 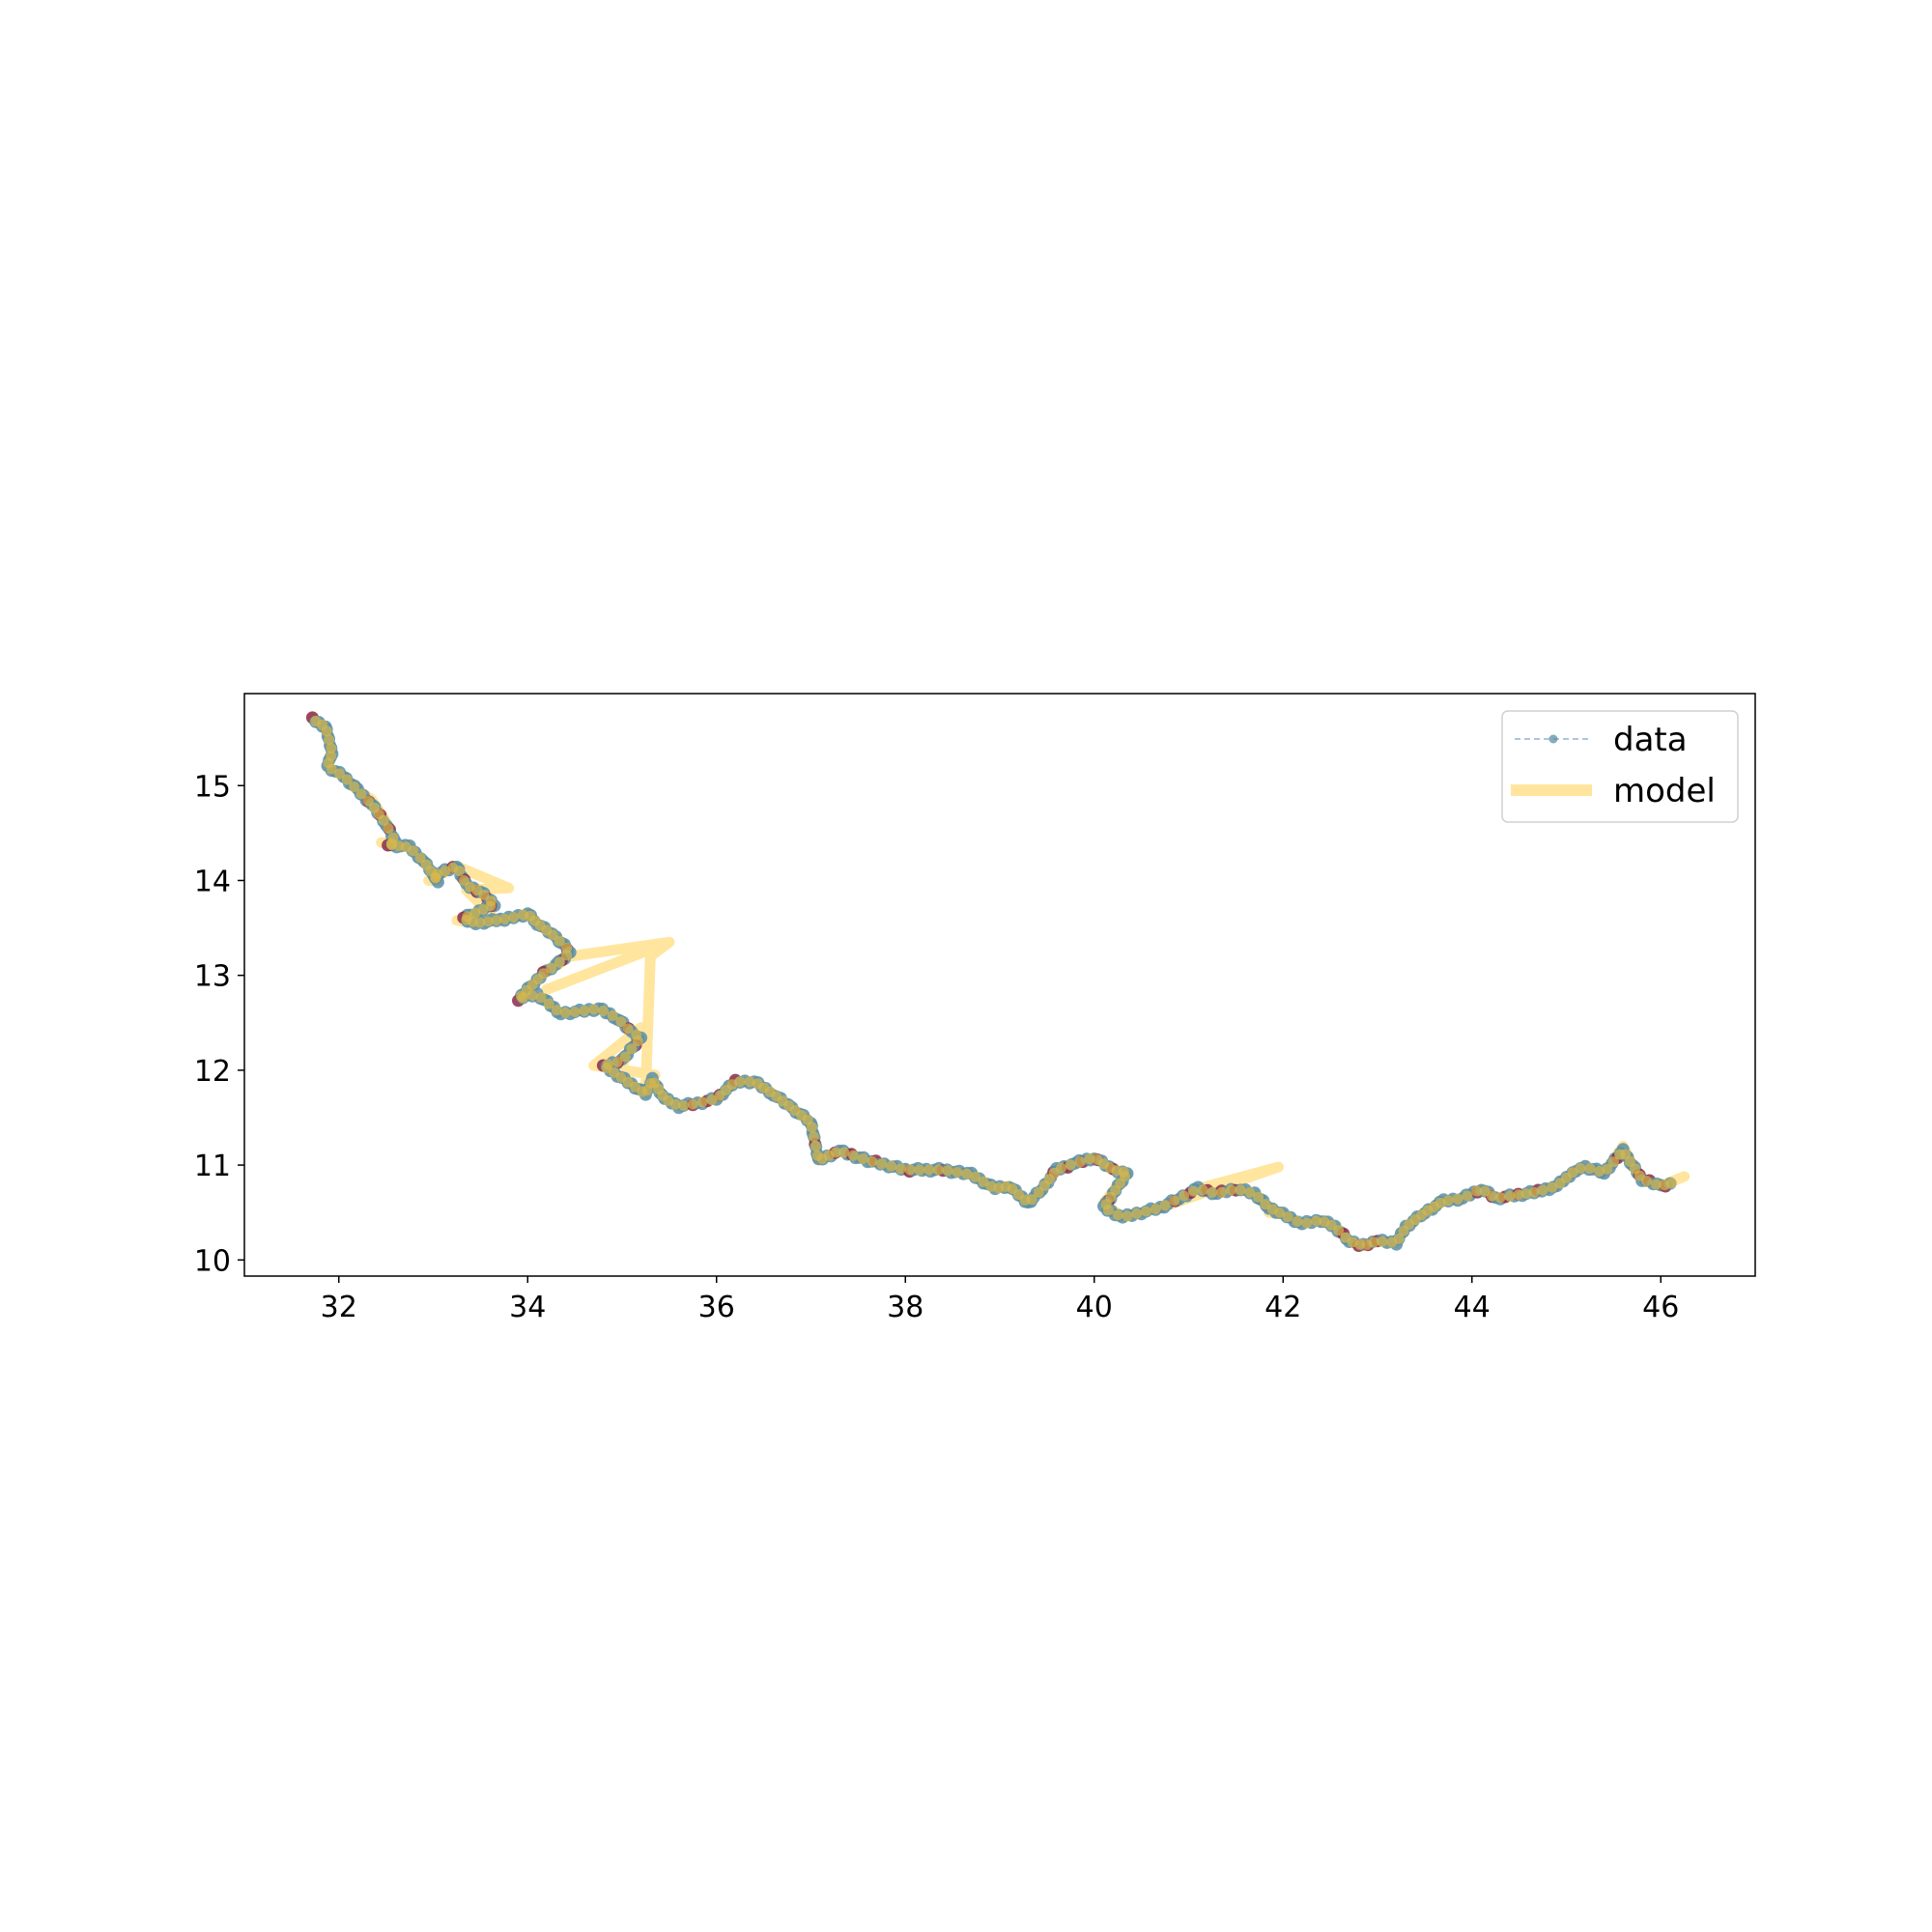 I want to click on x-tick-label: 32, so click(x=339, y=1307).